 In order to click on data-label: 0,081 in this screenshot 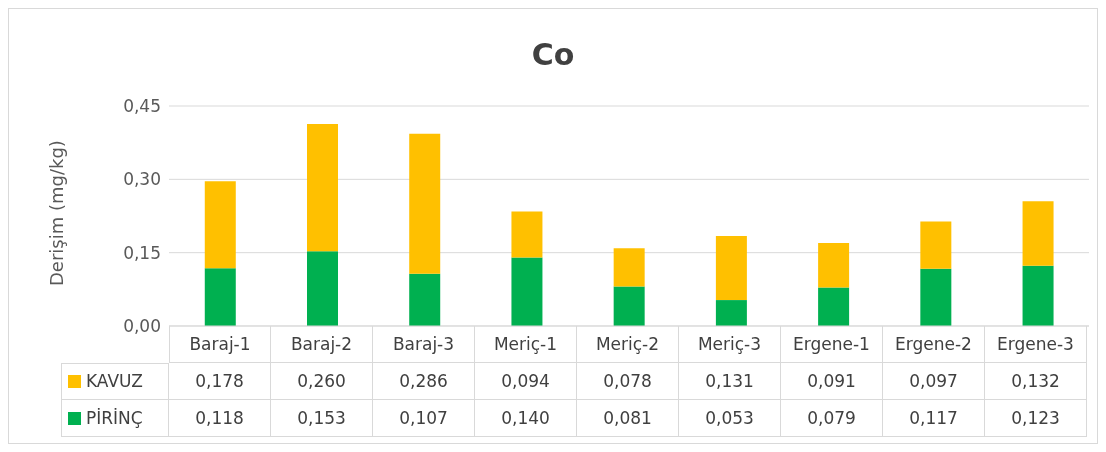, I will do `click(628, 418)`.